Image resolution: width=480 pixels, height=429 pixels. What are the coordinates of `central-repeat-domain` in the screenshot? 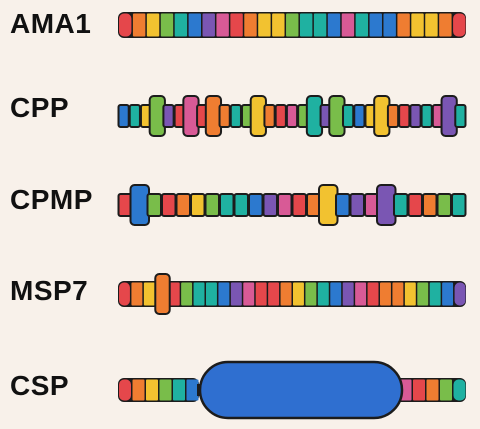 It's located at (301, 390).